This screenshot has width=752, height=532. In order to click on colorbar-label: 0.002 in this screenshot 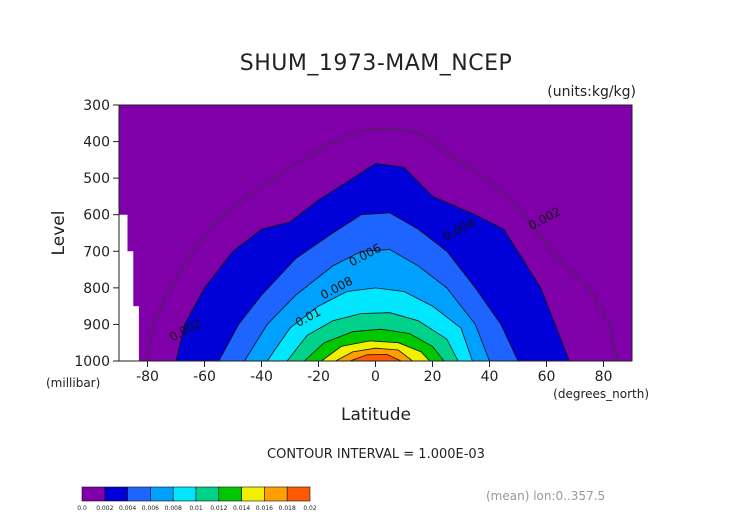, I will do `click(104, 508)`.